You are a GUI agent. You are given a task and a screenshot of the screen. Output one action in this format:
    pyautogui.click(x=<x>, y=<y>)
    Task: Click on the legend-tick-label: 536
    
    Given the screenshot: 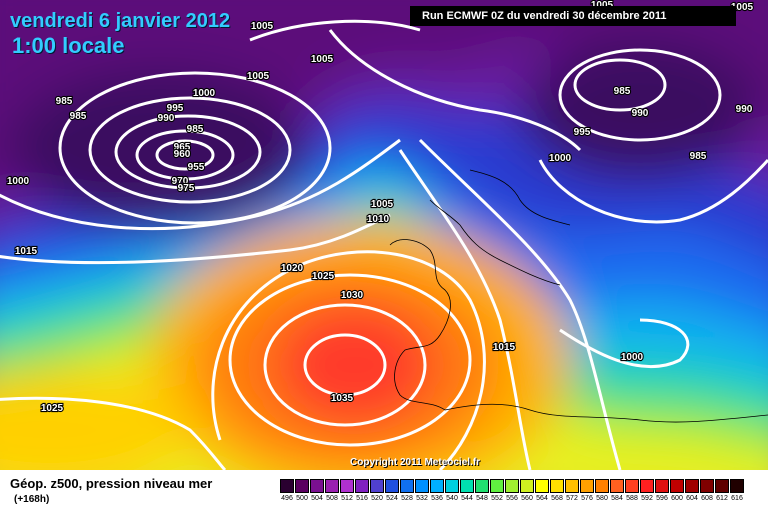 What is the action you would take?
    pyautogui.click(x=437, y=498)
    